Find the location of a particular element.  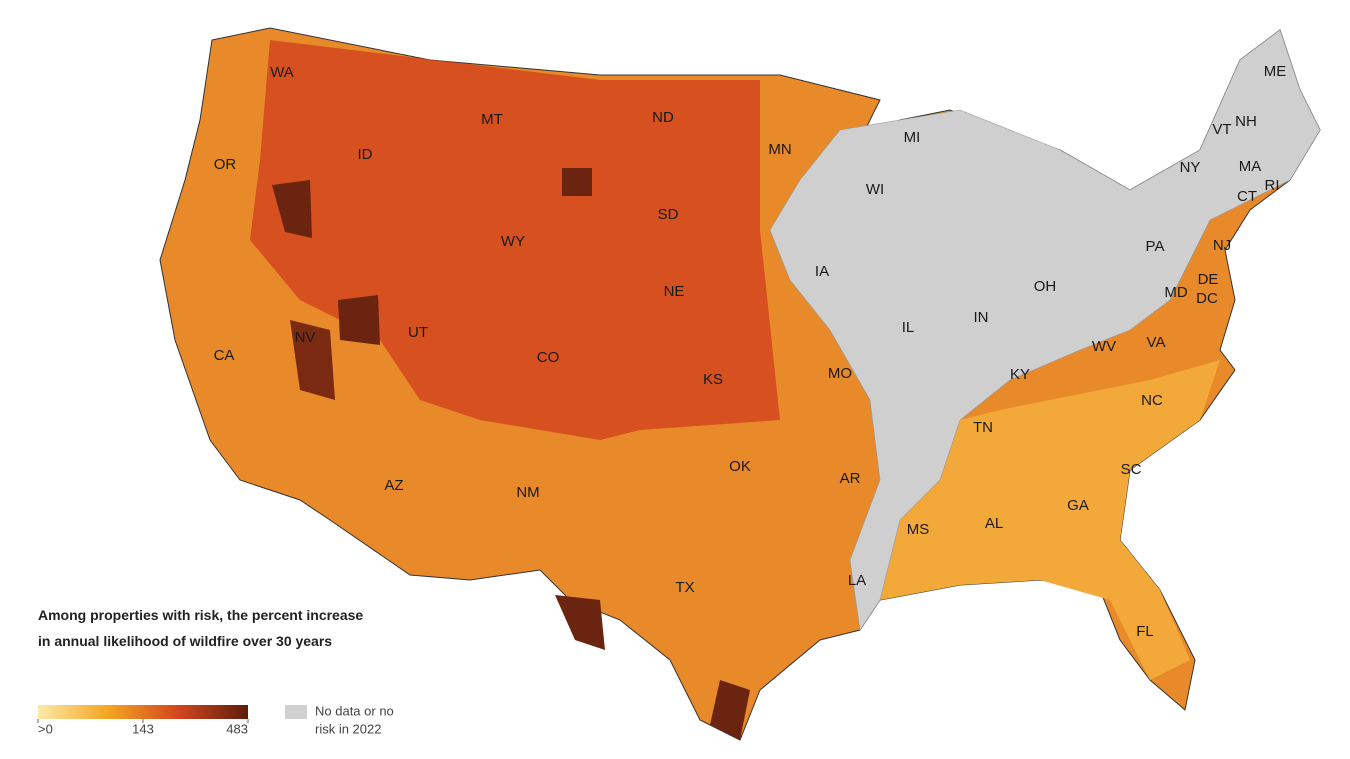

state-label: ID is located at coordinates (365, 154).